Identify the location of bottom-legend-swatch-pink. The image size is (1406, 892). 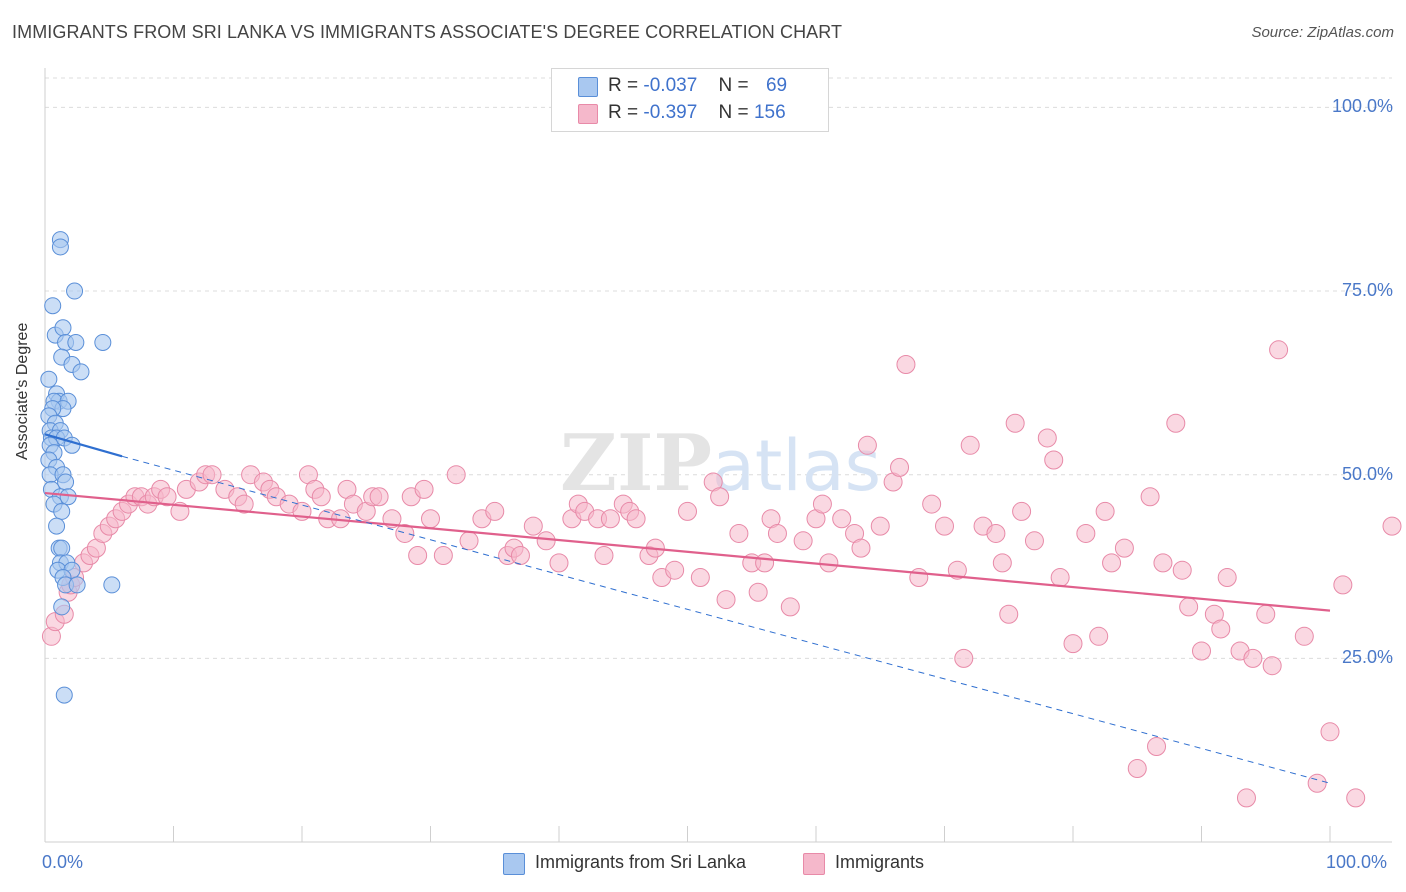
(814, 864).